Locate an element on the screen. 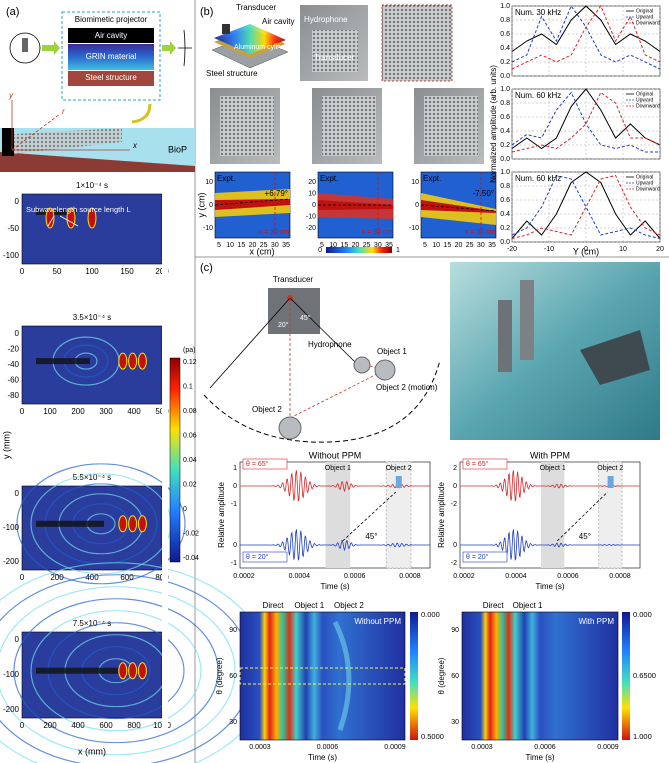 The height and width of the screenshot is (763, 669). x-tick-label: 5 is located at coordinates (219, 245).